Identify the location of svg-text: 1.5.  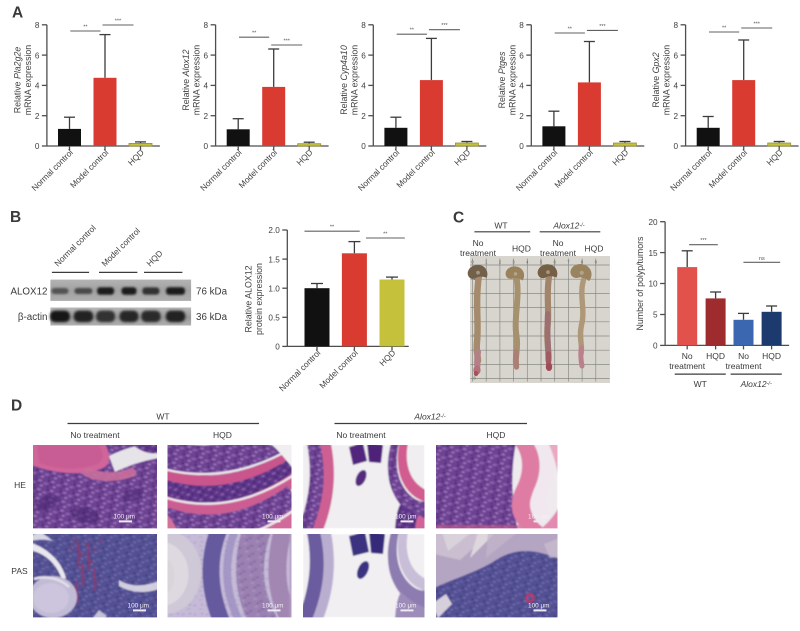
(274, 259).